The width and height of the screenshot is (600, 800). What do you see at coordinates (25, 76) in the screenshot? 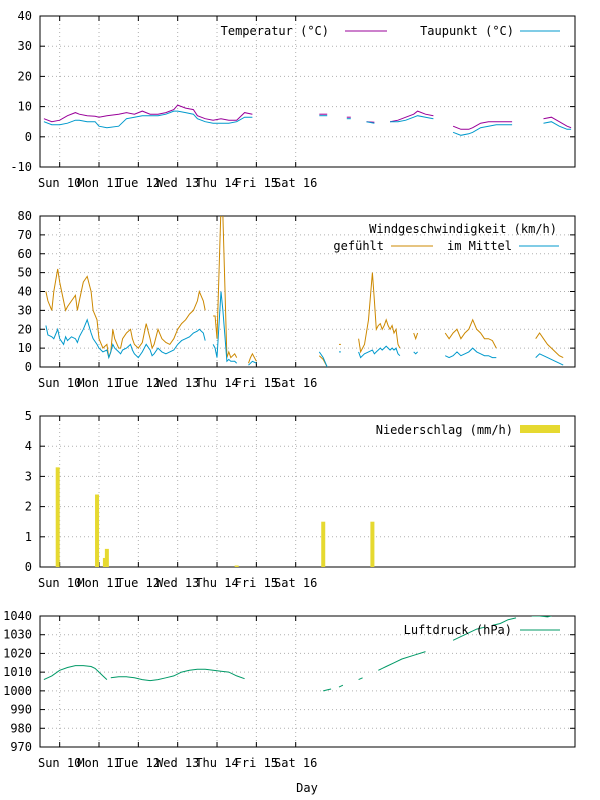
I see `y-tick-label: 20` at bounding box center [25, 76].